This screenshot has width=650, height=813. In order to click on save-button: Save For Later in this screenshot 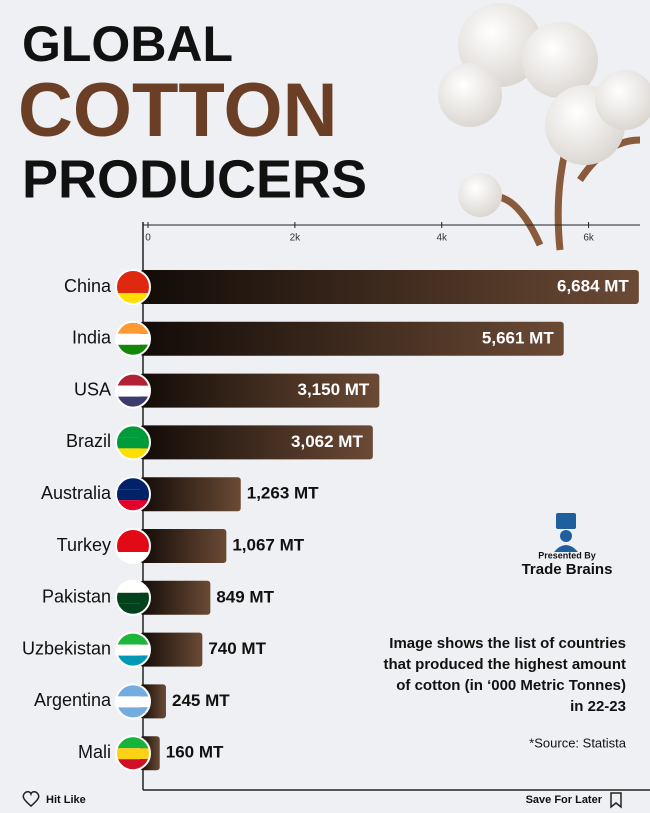, I will do `click(564, 800)`.